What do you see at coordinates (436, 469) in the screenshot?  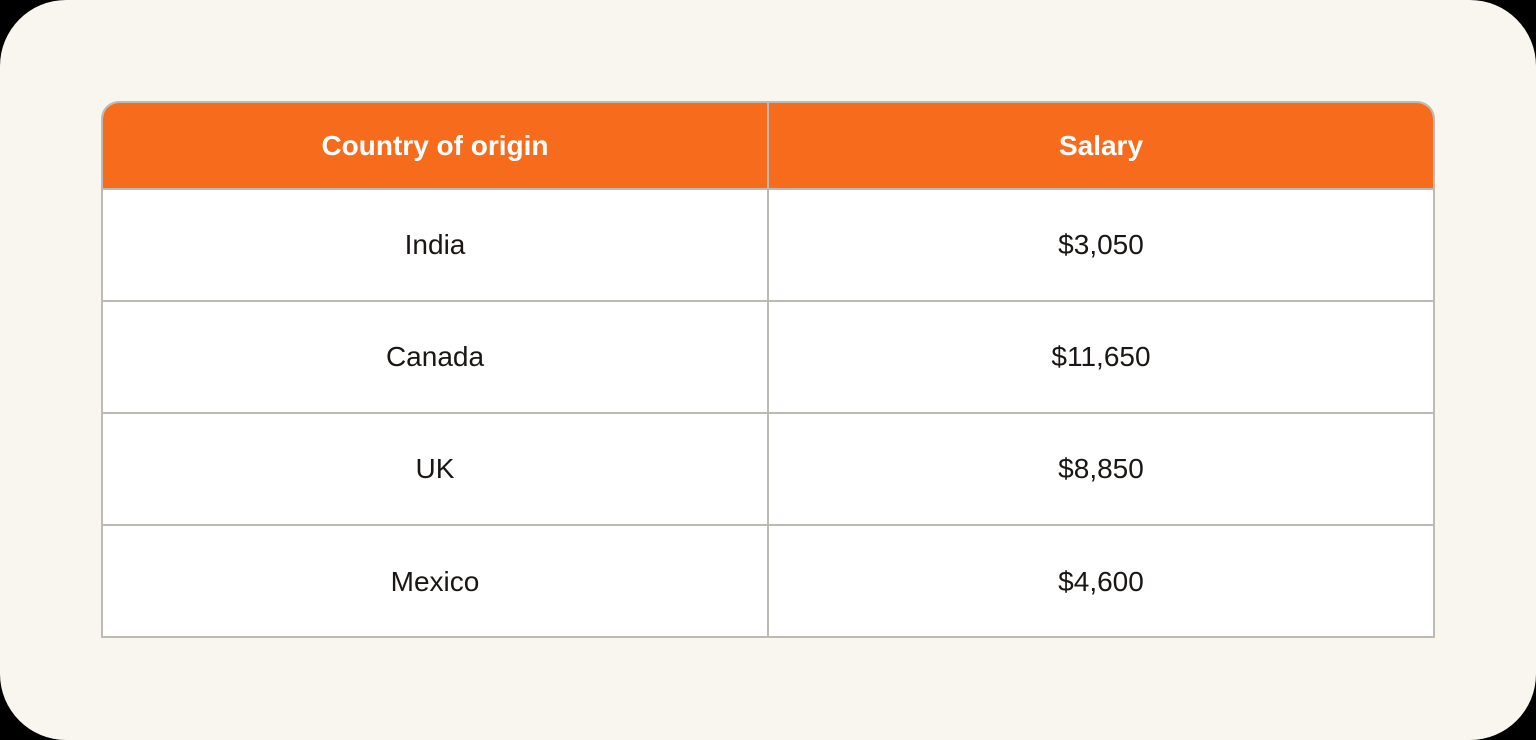 I see `country-cell: UK` at bounding box center [436, 469].